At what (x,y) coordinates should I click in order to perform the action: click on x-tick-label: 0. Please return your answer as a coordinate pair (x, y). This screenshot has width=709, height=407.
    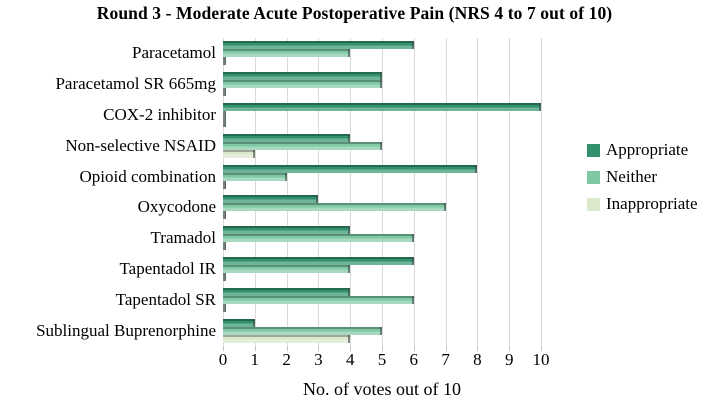
    Looking at the image, I should click on (223, 359).